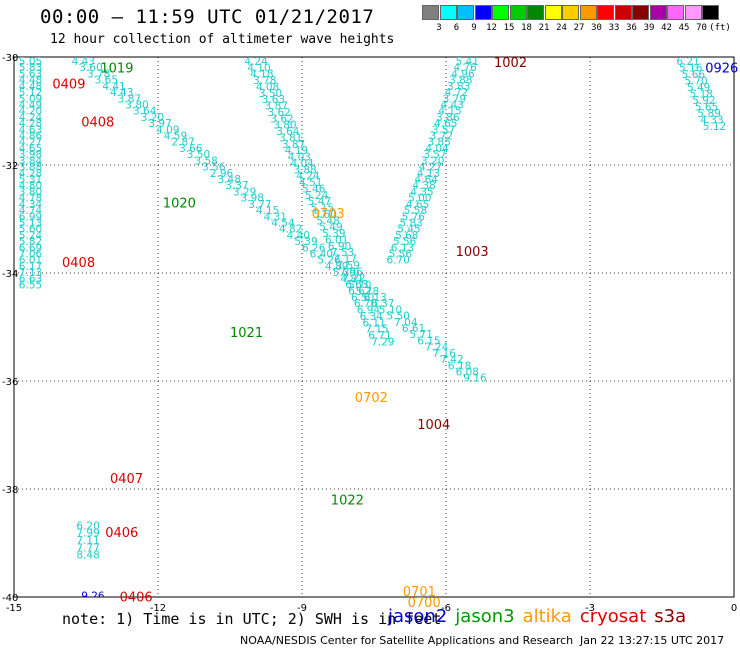  I want to click on legend-label: 15, so click(509, 28).